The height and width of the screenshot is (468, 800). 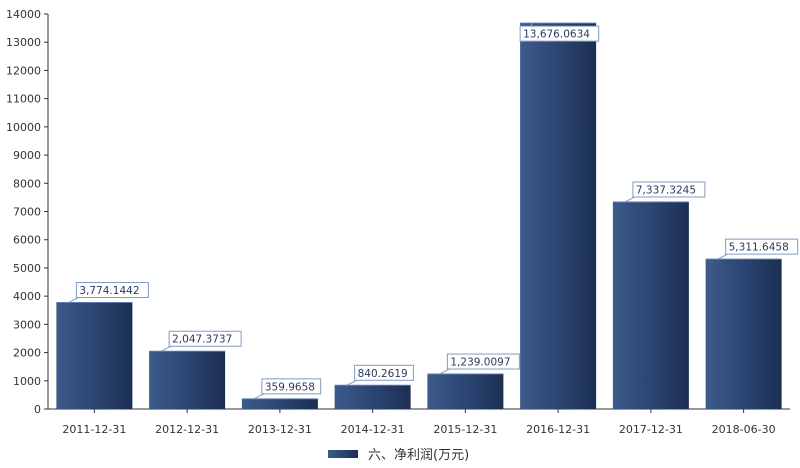 I want to click on x-tick-label: 2016-12-31, so click(x=558, y=429).